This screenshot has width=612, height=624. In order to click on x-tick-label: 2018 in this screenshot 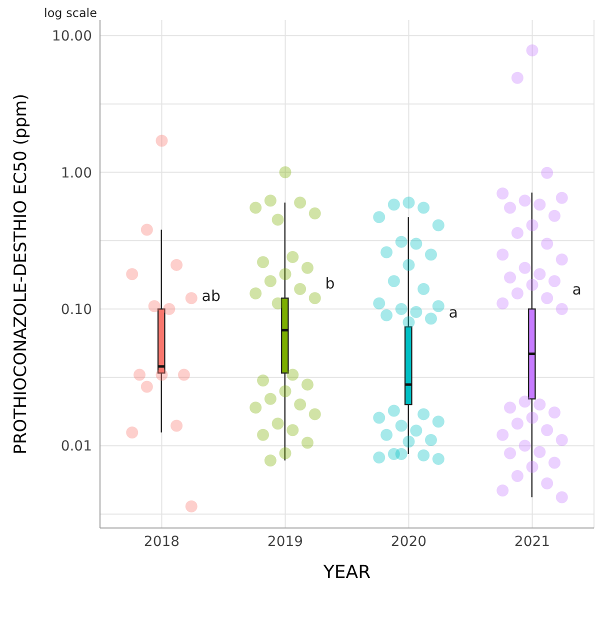, I will do `click(162, 542)`.